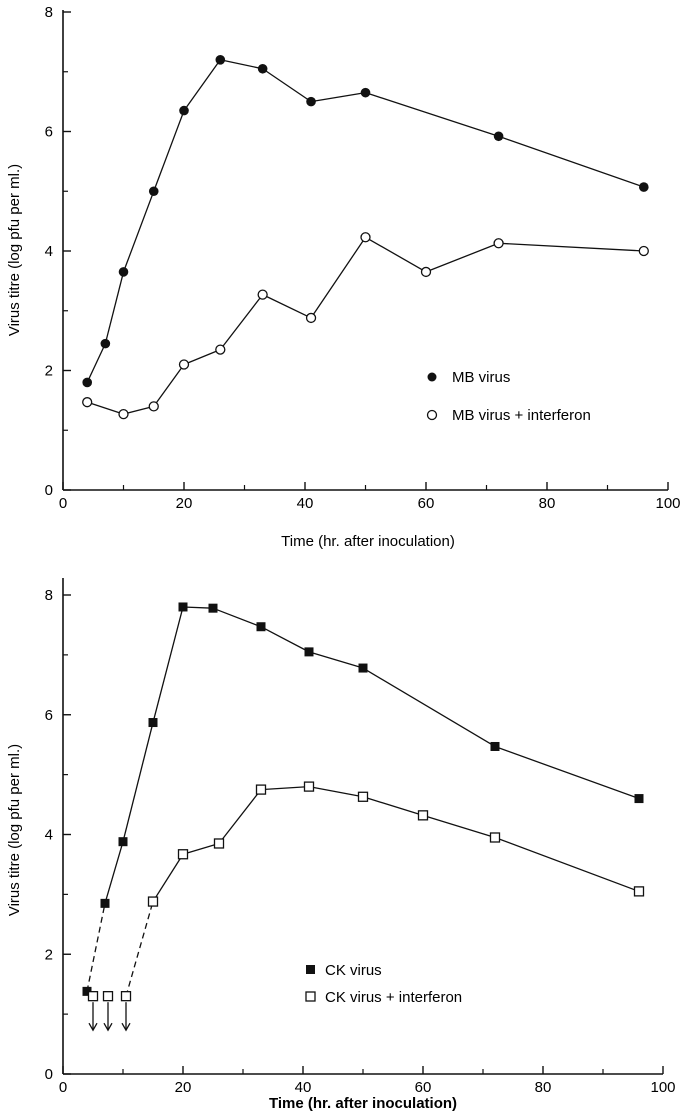  What do you see at coordinates (432, 415) in the screenshot?
I see `legend-marker-mb-interferon` at bounding box center [432, 415].